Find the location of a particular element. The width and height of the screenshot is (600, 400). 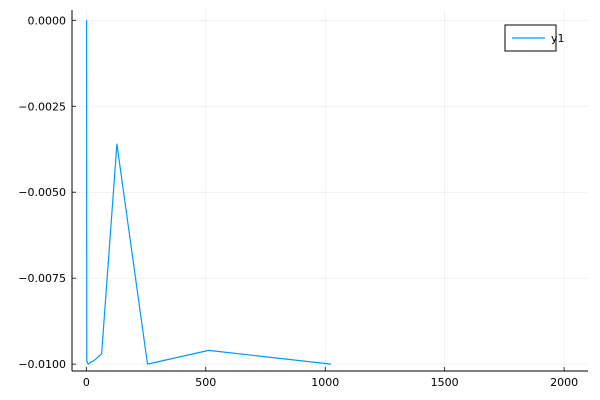

y-tick-label: −0.0050 is located at coordinates (42, 192).